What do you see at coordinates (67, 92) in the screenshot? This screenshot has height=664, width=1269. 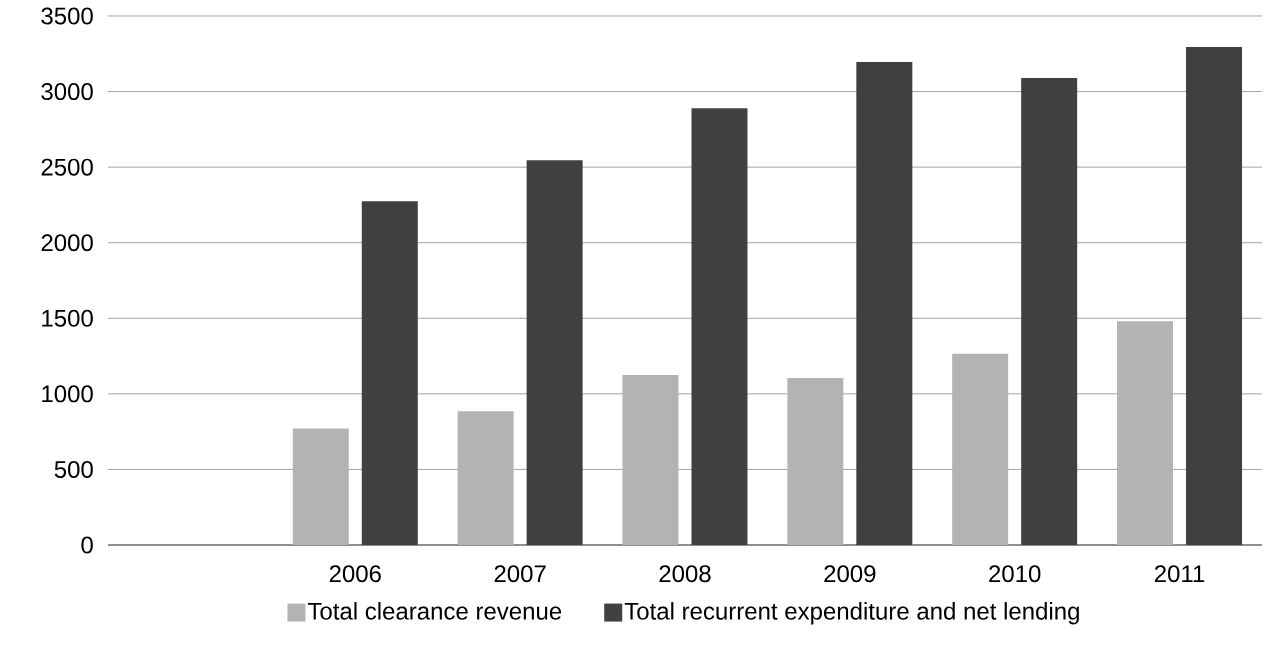 I see `y-tick-label: 3000` at bounding box center [67, 92].